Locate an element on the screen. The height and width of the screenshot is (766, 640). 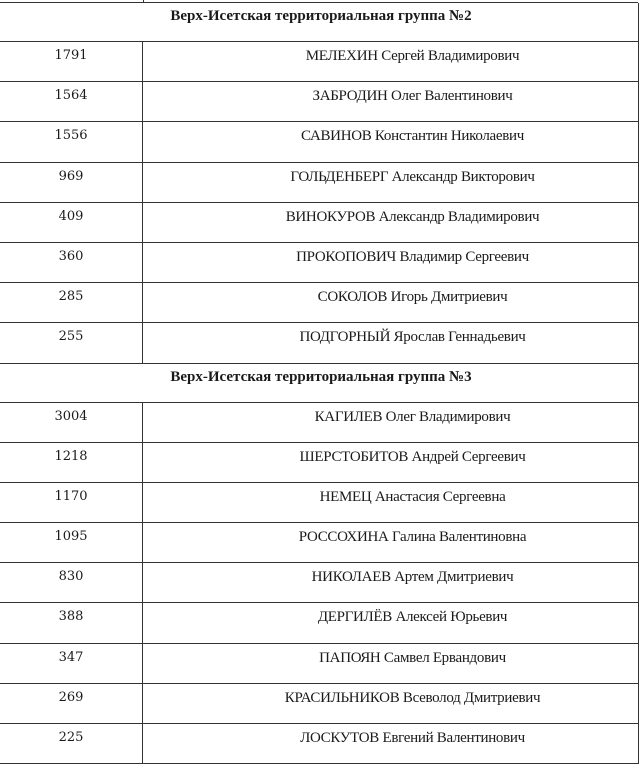
candidate-name: ДЕРГИЛЁВ Алексей Юрьевич is located at coordinates (412, 617).